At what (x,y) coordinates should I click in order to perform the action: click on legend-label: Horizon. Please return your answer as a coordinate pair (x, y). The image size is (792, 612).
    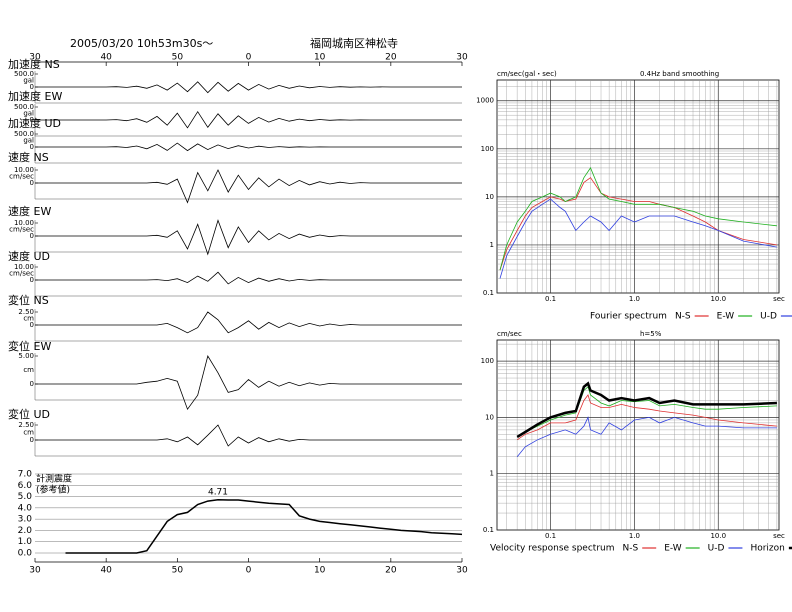
    Looking at the image, I should click on (767, 549).